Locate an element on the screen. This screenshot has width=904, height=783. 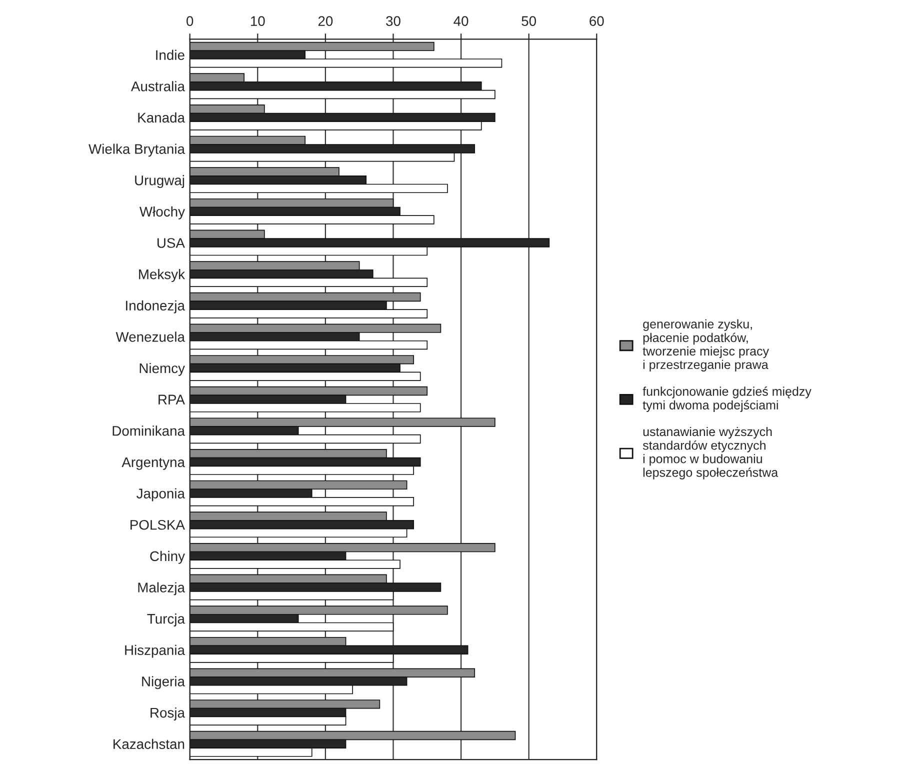
y-tick-label: Indonezja is located at coordinates (155, 307).